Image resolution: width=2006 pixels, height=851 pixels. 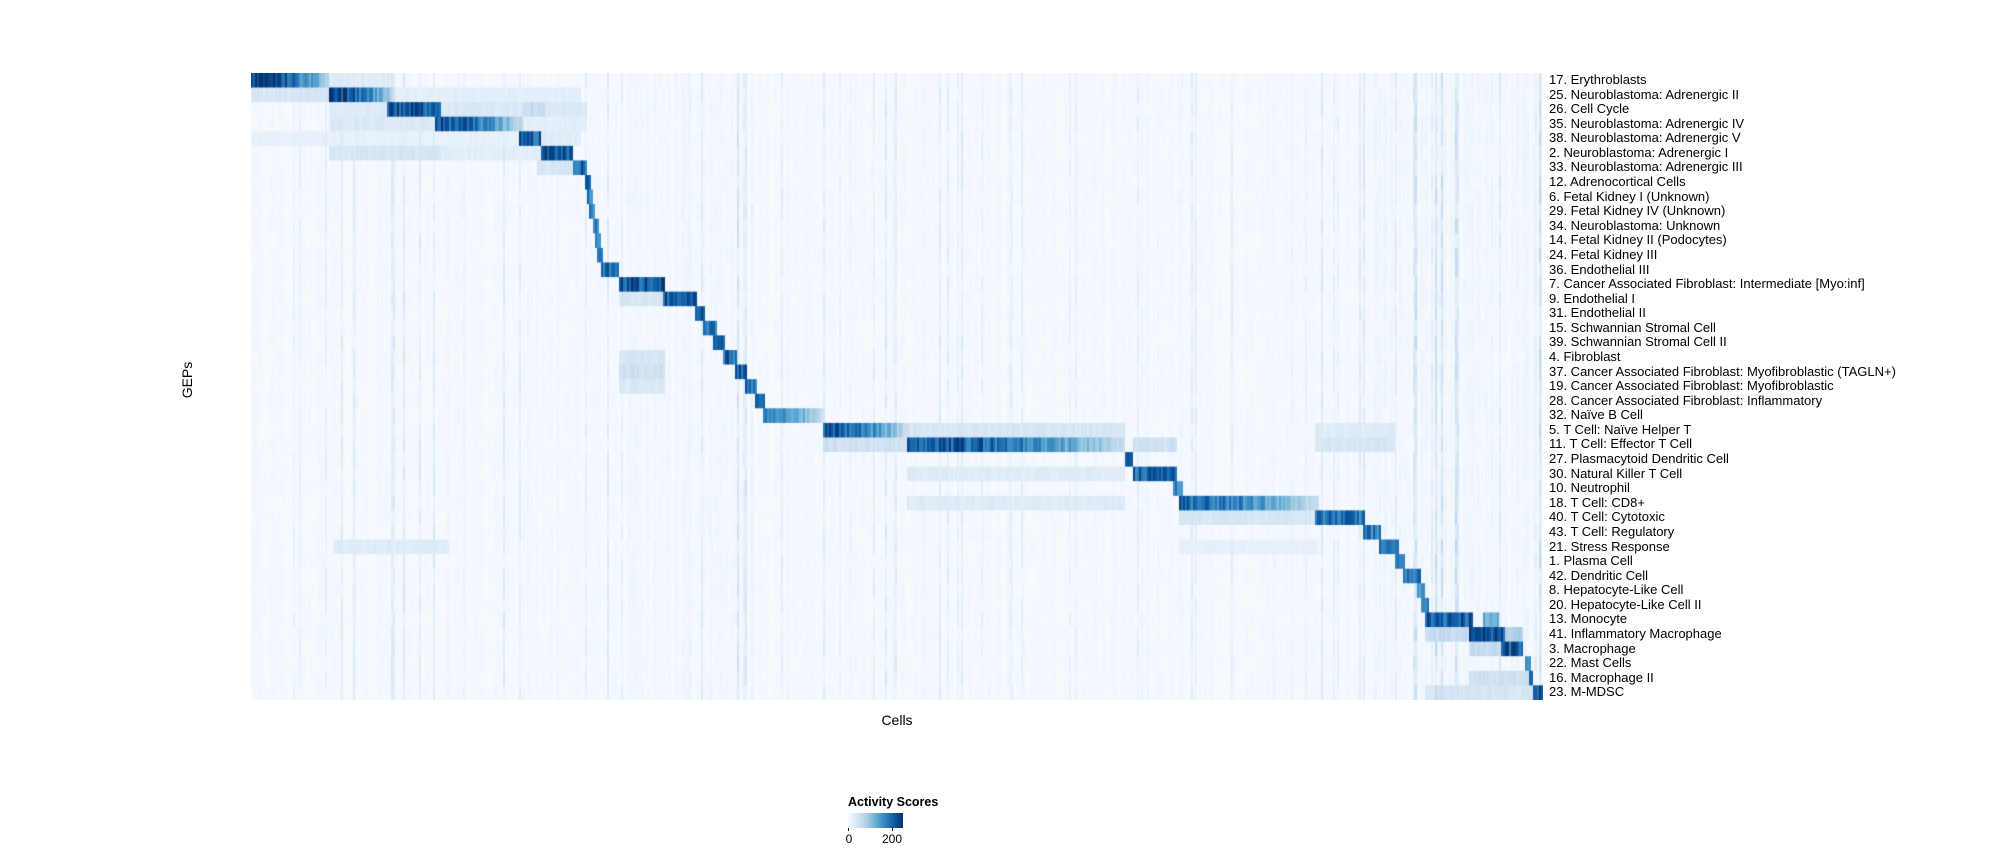 What do you see at coordinates (875, 820) in the screenshot?
I see `legend-gradient` at bounding box center [875, 820].